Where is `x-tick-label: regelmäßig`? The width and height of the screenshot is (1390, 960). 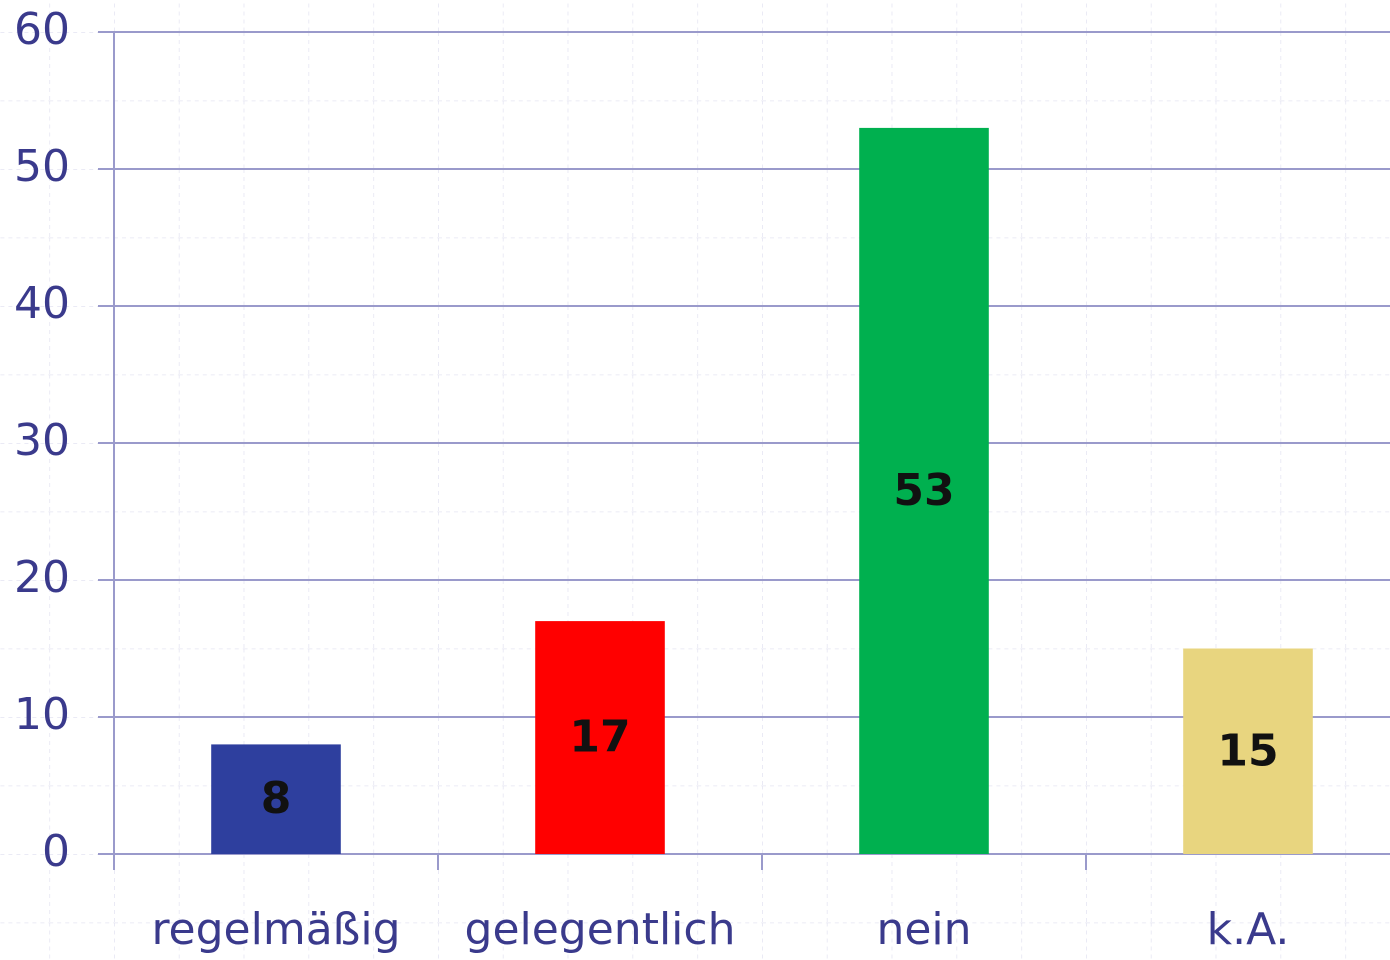
x-tick-label: regelmäßig is located at coordinates (275, 929).